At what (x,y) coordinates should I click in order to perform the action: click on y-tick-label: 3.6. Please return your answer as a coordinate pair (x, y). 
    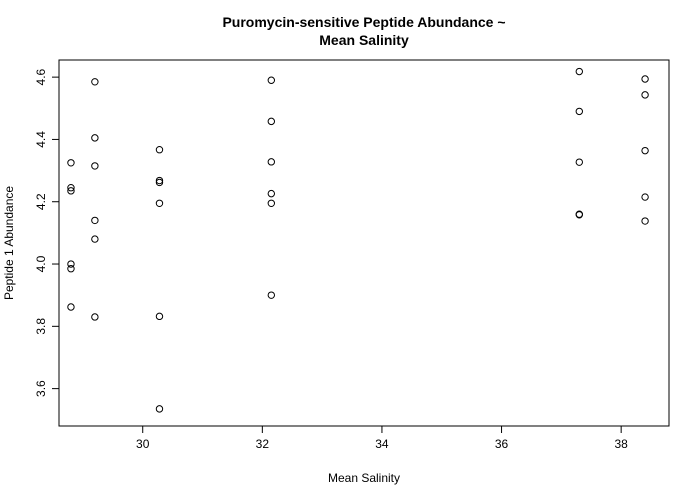
    Looking at the image, I should click on (41, 388).